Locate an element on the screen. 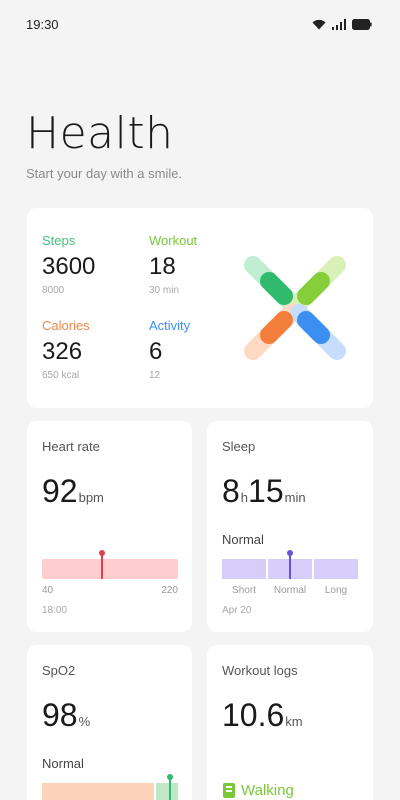 This screenshot has height=800, width=400. steps-label: Steps is located at coordinates (59, 240).